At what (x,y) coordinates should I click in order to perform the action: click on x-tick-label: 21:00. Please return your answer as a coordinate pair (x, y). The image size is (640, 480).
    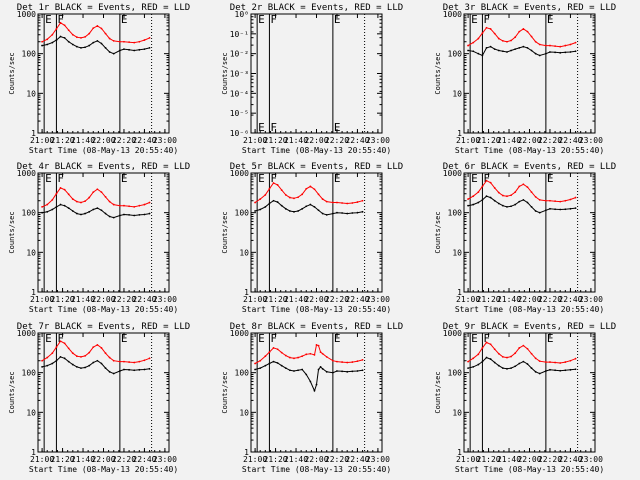
    Looking at the image, I should click on (42, 299).